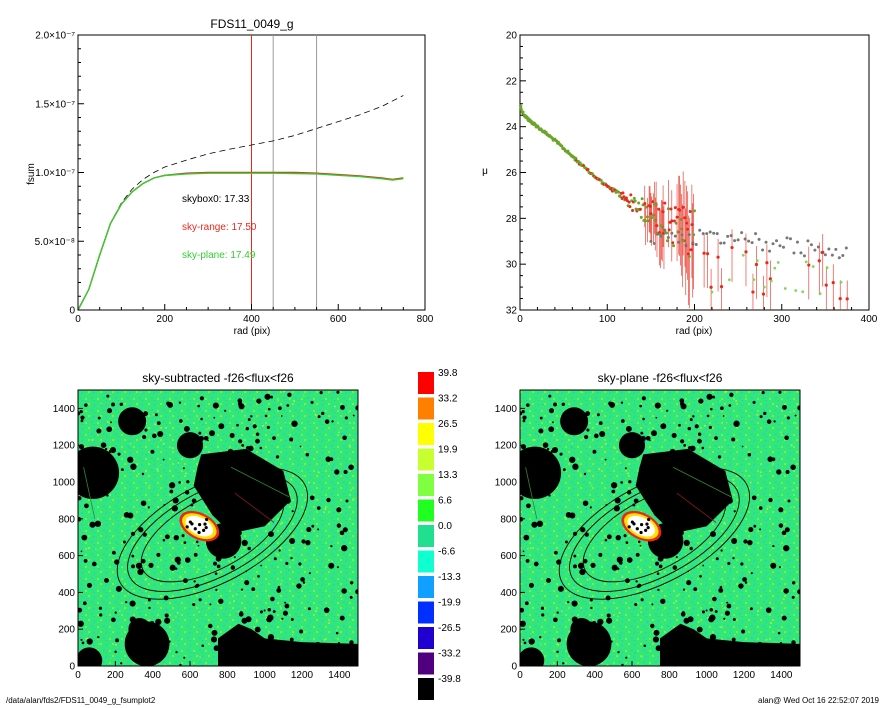  What do you see at coordinates (242, 491) in the screenshot?
I see `masked-bright-galaxy` at bounding box center [242, 491].